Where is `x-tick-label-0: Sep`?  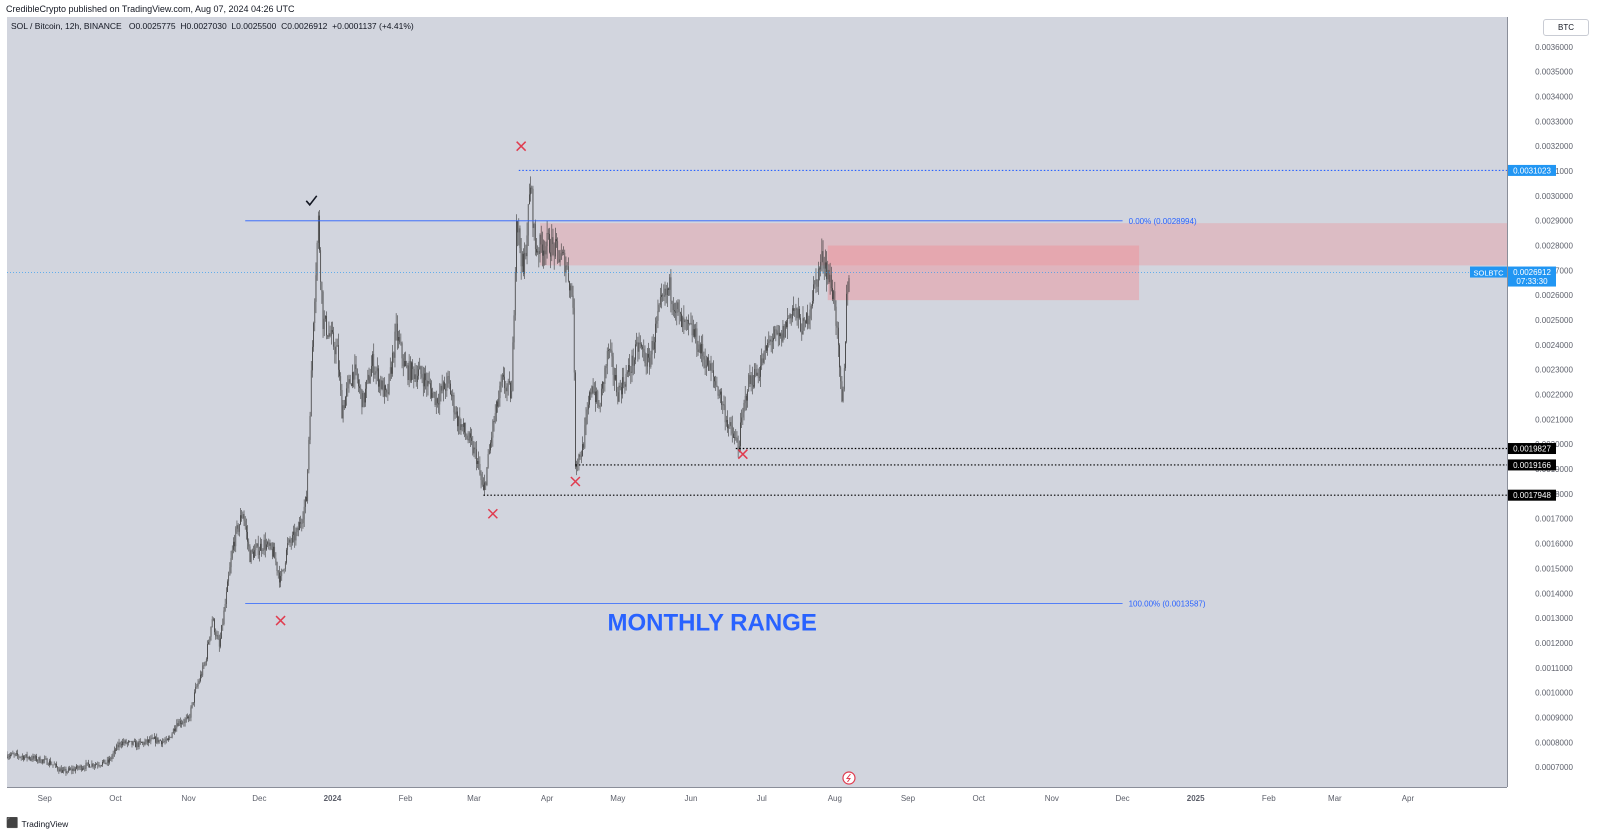
x-tick-label-0: Sep is located at coordinates (45, 798).